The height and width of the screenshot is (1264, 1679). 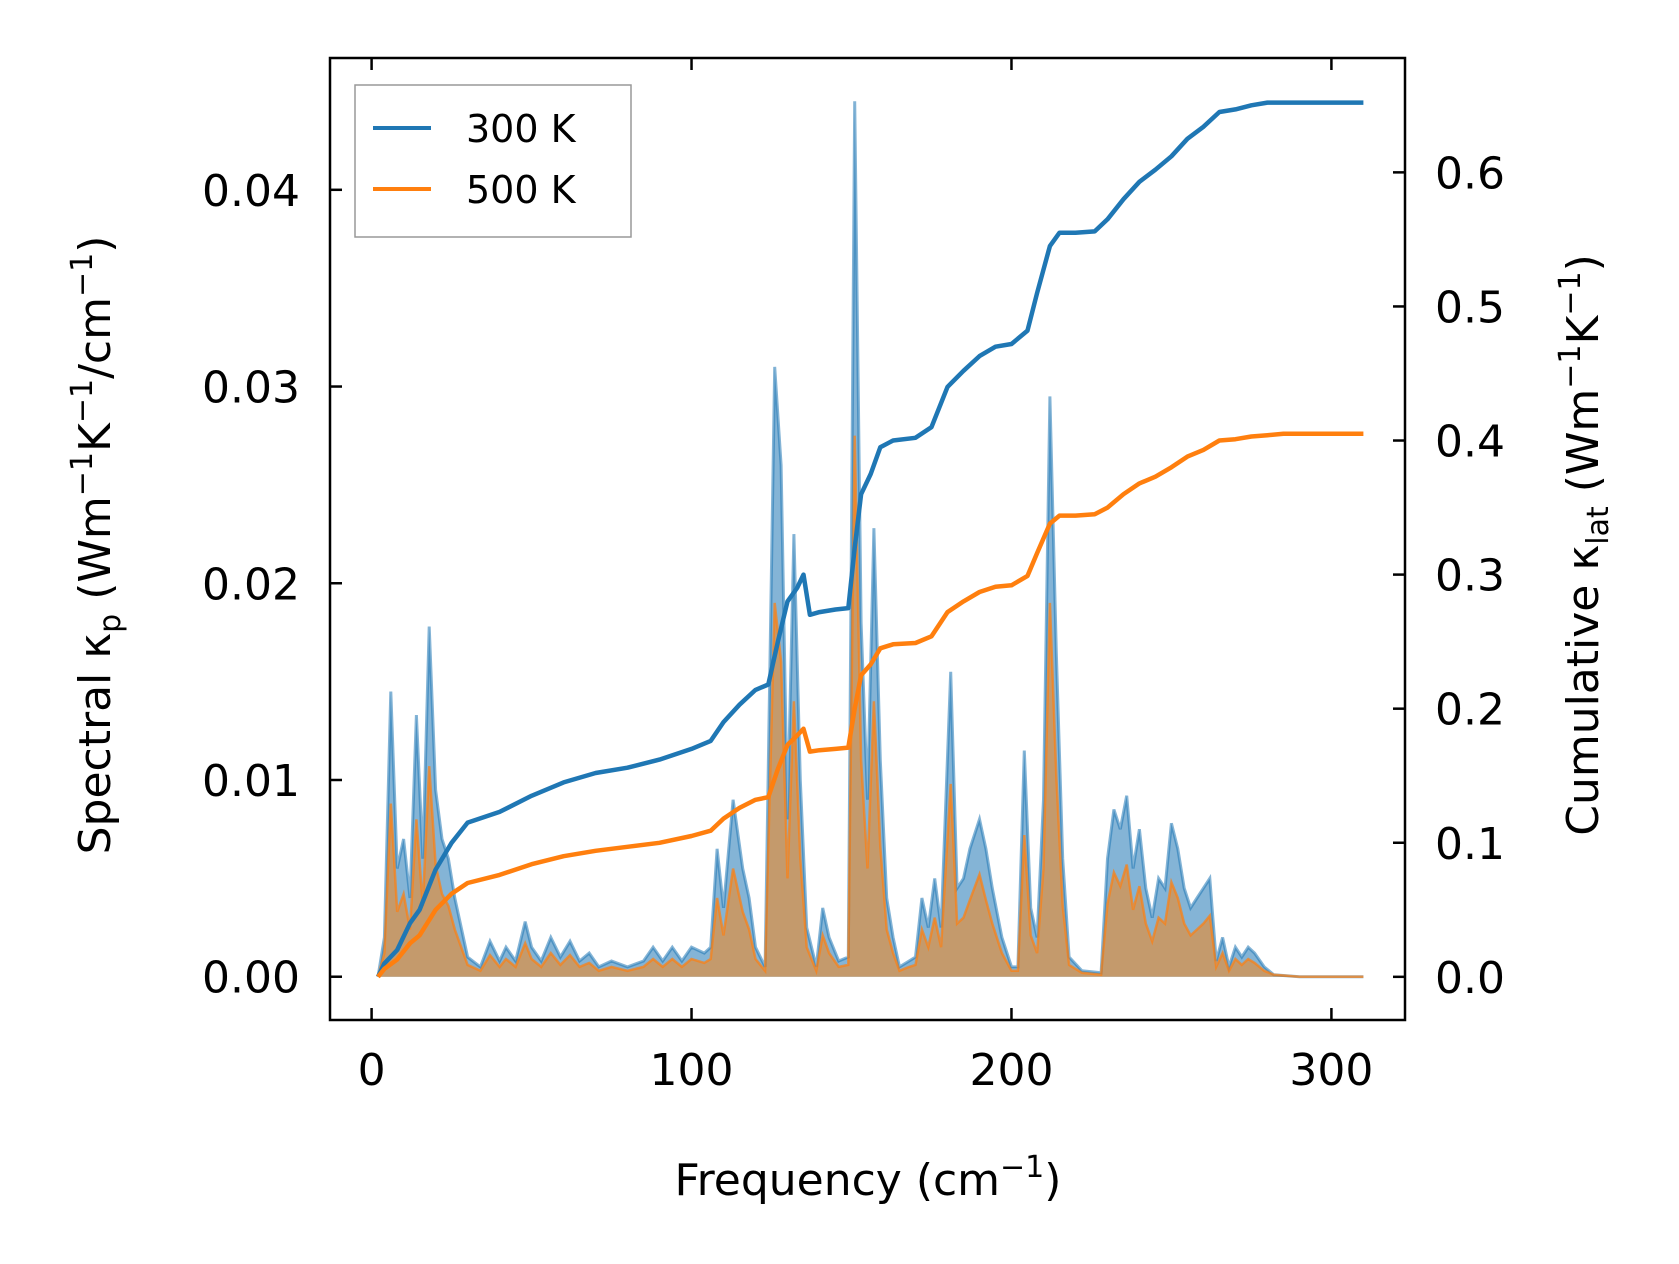 I want to click on legend-label-500k: 500 K, so click(x=521, y=190).